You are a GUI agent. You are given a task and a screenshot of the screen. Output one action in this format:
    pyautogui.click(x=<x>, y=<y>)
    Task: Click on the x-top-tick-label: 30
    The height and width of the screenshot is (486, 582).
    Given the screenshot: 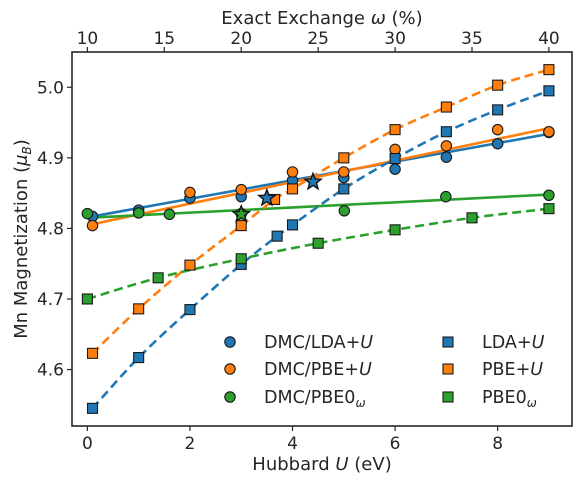 What is the action you would take?
    pyautogui.click(x=395, y=39)
    